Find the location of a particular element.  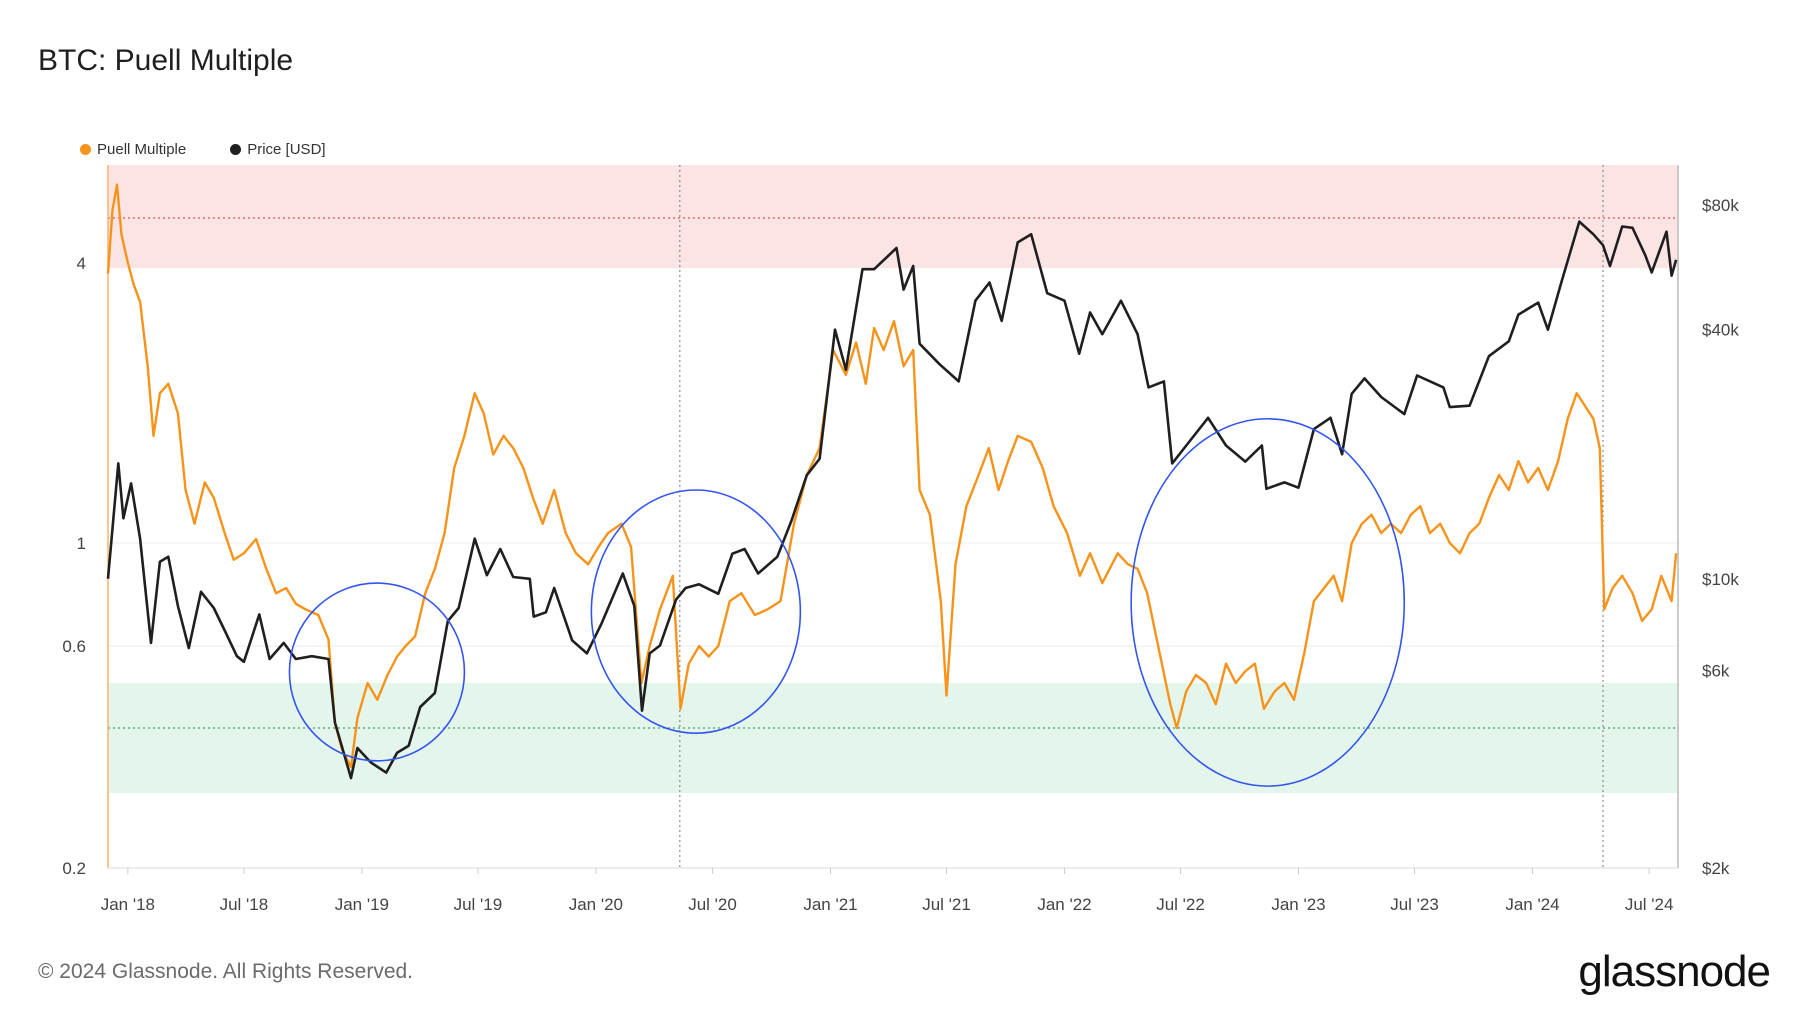

copyright-text: © 2024 Glassnode. All Rights Reserved. is located at coordinates (226, 971).